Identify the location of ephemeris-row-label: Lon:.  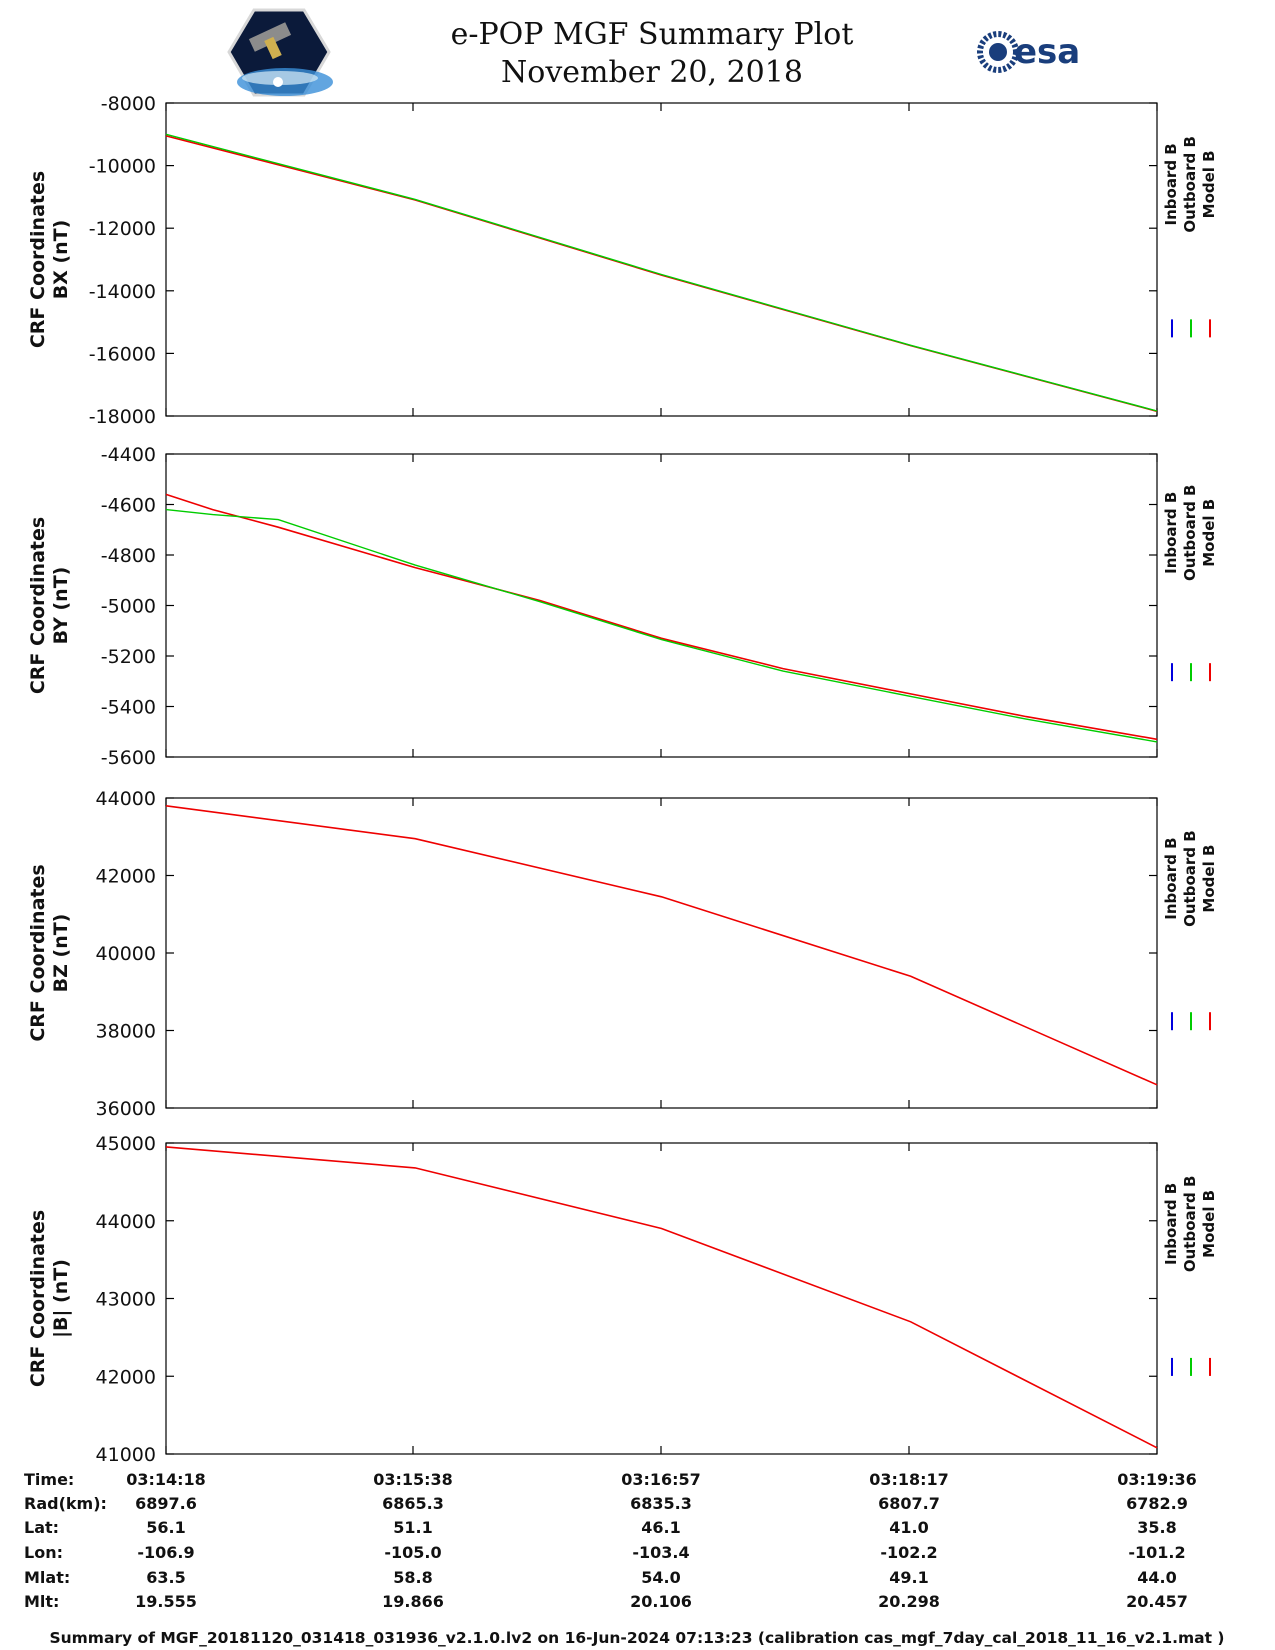
(43, 1552).